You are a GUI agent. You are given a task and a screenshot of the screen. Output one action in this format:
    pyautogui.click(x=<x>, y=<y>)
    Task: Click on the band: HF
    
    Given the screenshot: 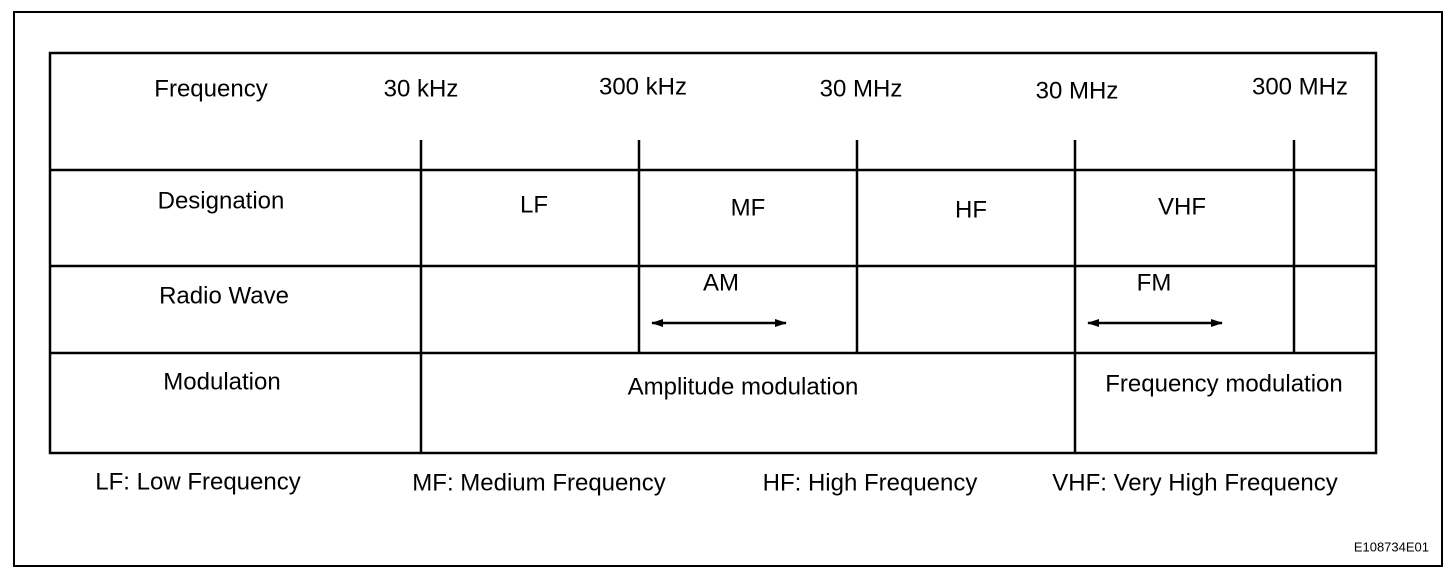 What is the action you would take?
    pyautogui.click(x=971, y=209)
    